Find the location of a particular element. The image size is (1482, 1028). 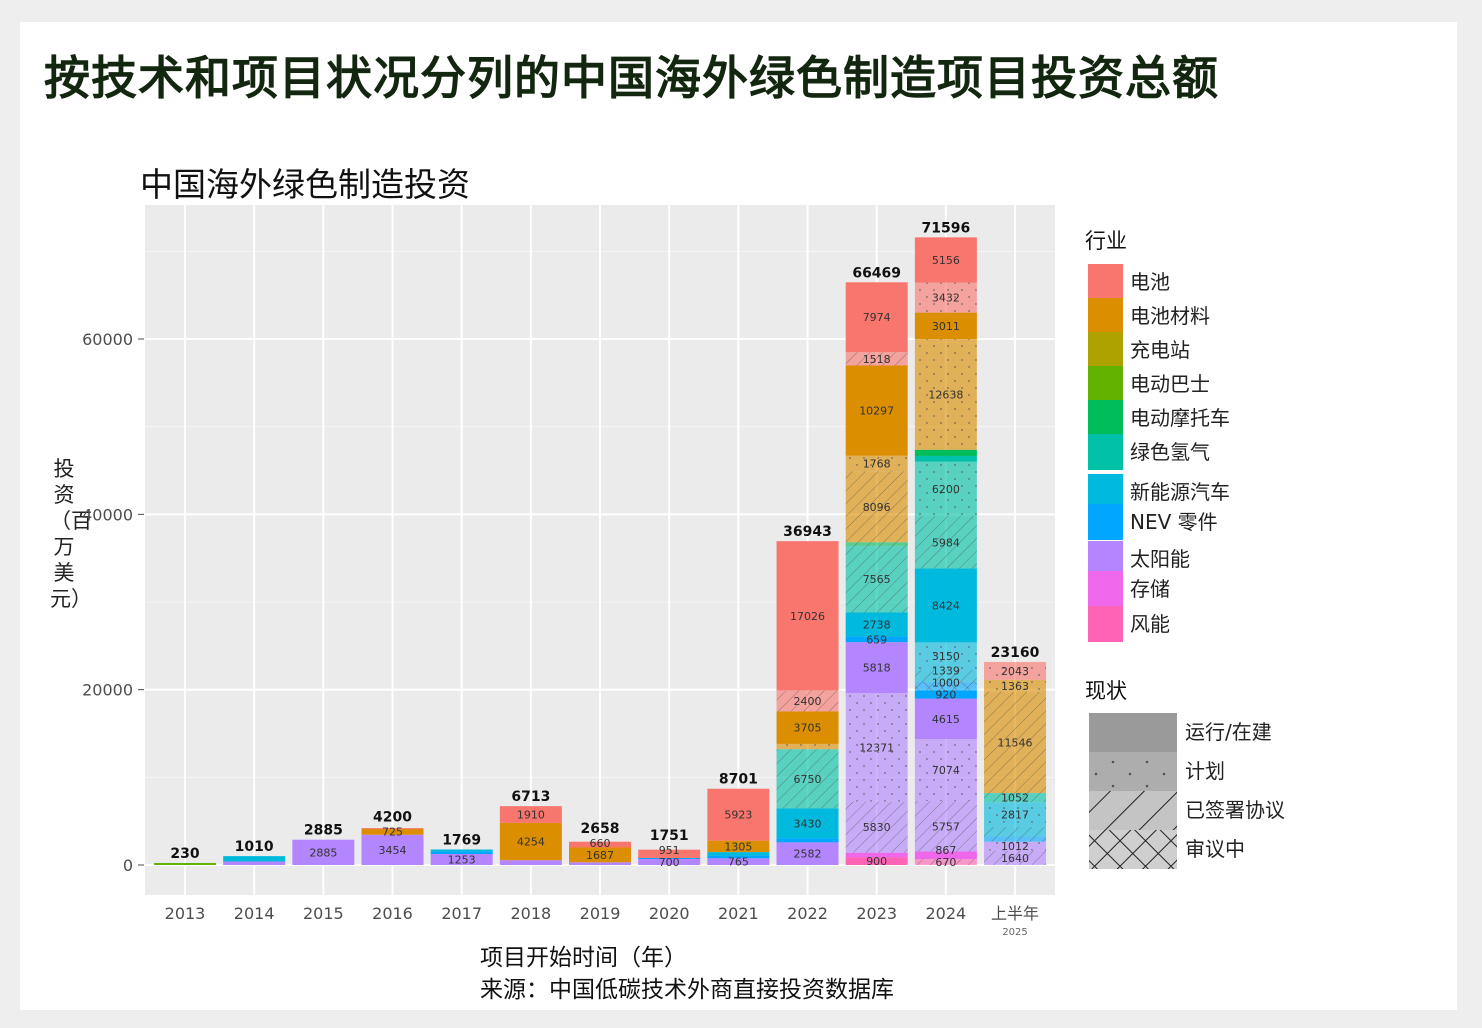

segment-label: 11546 is located at coordinates (1015, 742).